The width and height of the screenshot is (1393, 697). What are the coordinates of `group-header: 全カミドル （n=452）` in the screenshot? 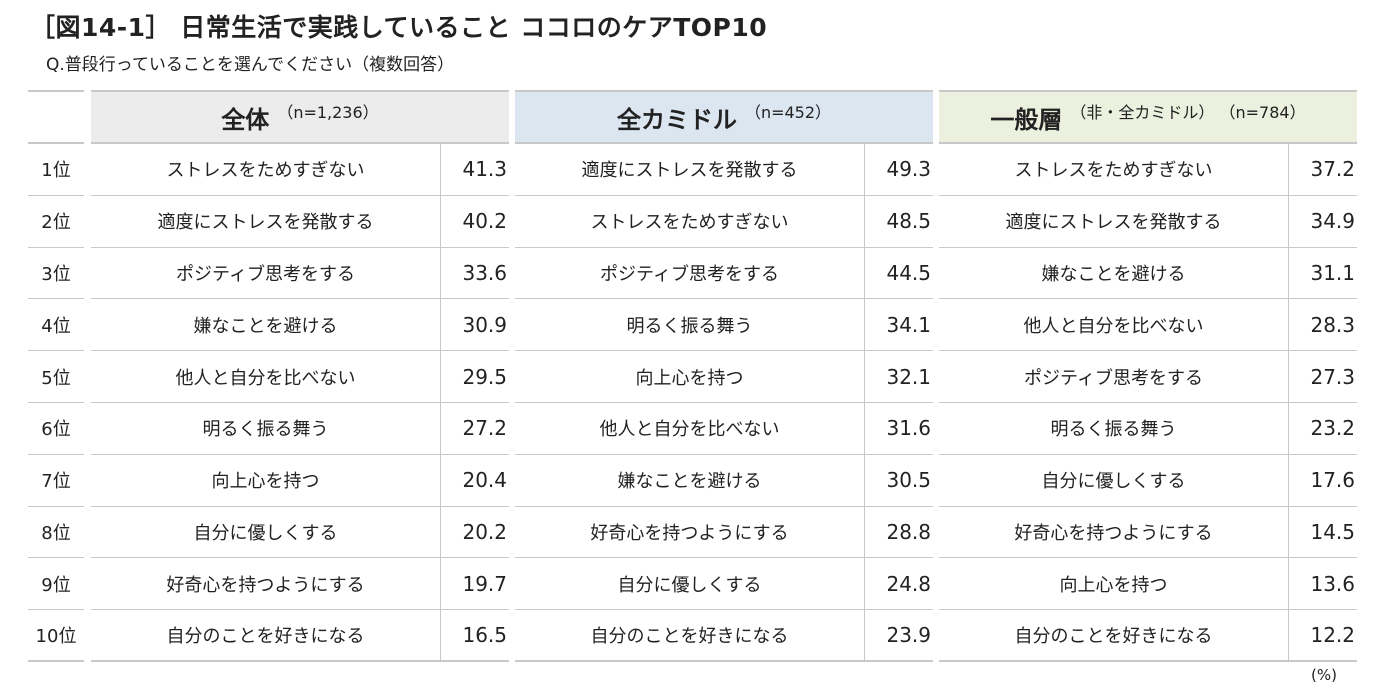 It's located at (724, 117).